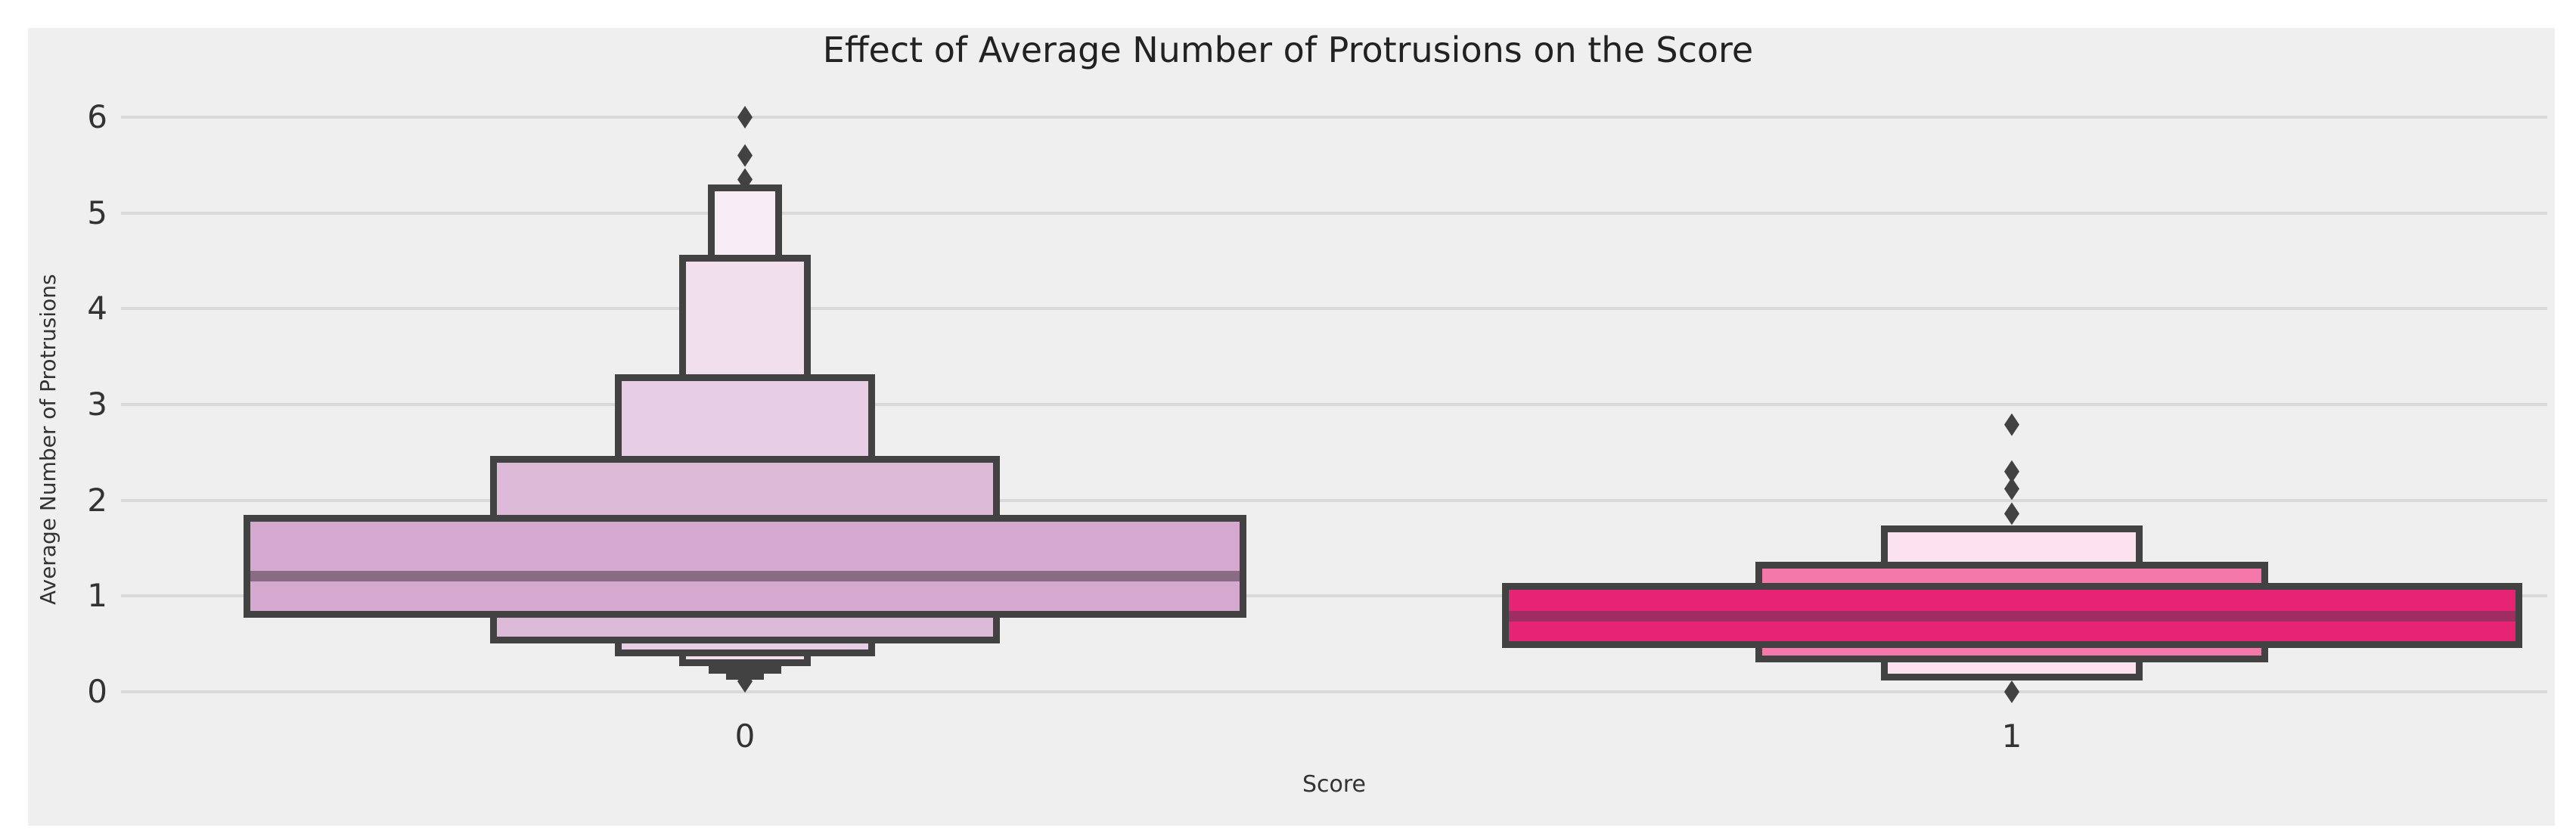 The image size is (2576, 837). Describe the element at coordinates (97, 116) in the screenshot. I see `y-tick-label-6: 6` at that location.